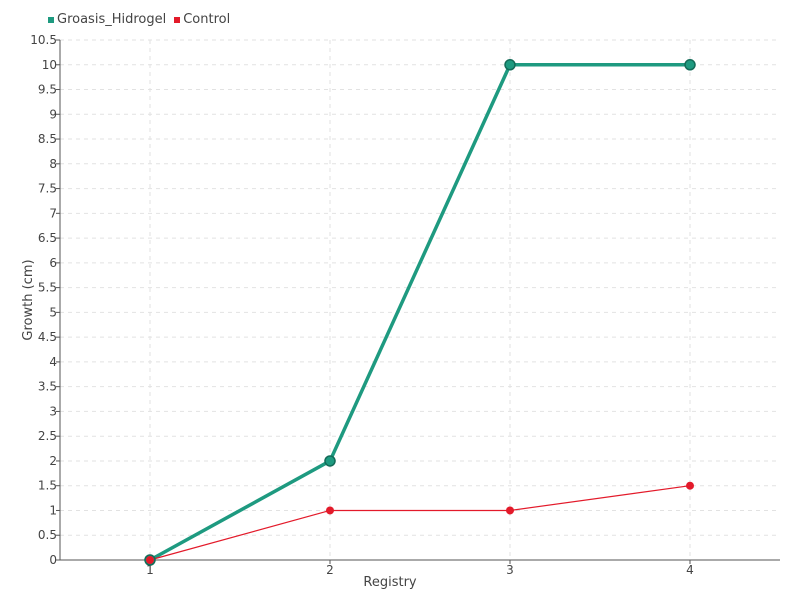  Describe the element at coordinates (47, 436) in the screenshot. I see `y-tick-label: 2.5` at that location.